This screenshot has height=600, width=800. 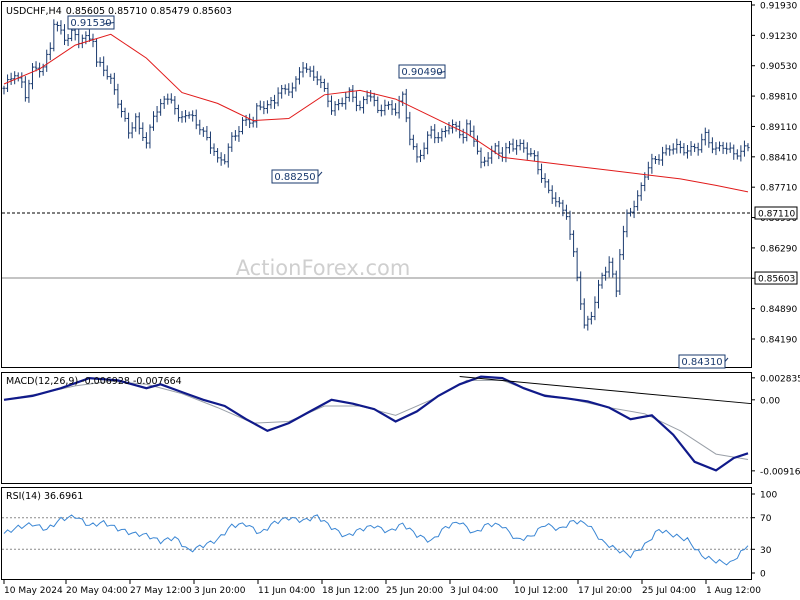 I want to click on rsi-axis-label: 100, so click(x=768, y=496).